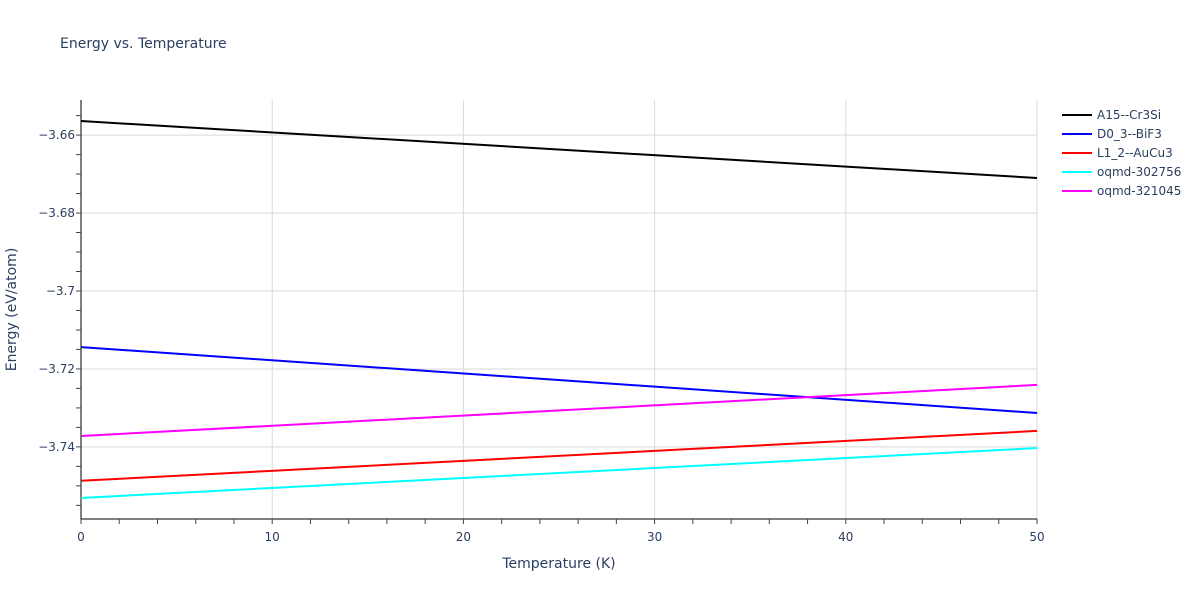 This screenshot has height=600, width=1200. I want to click on legend-item: D0_3--BiF3, so click(1129, 134).